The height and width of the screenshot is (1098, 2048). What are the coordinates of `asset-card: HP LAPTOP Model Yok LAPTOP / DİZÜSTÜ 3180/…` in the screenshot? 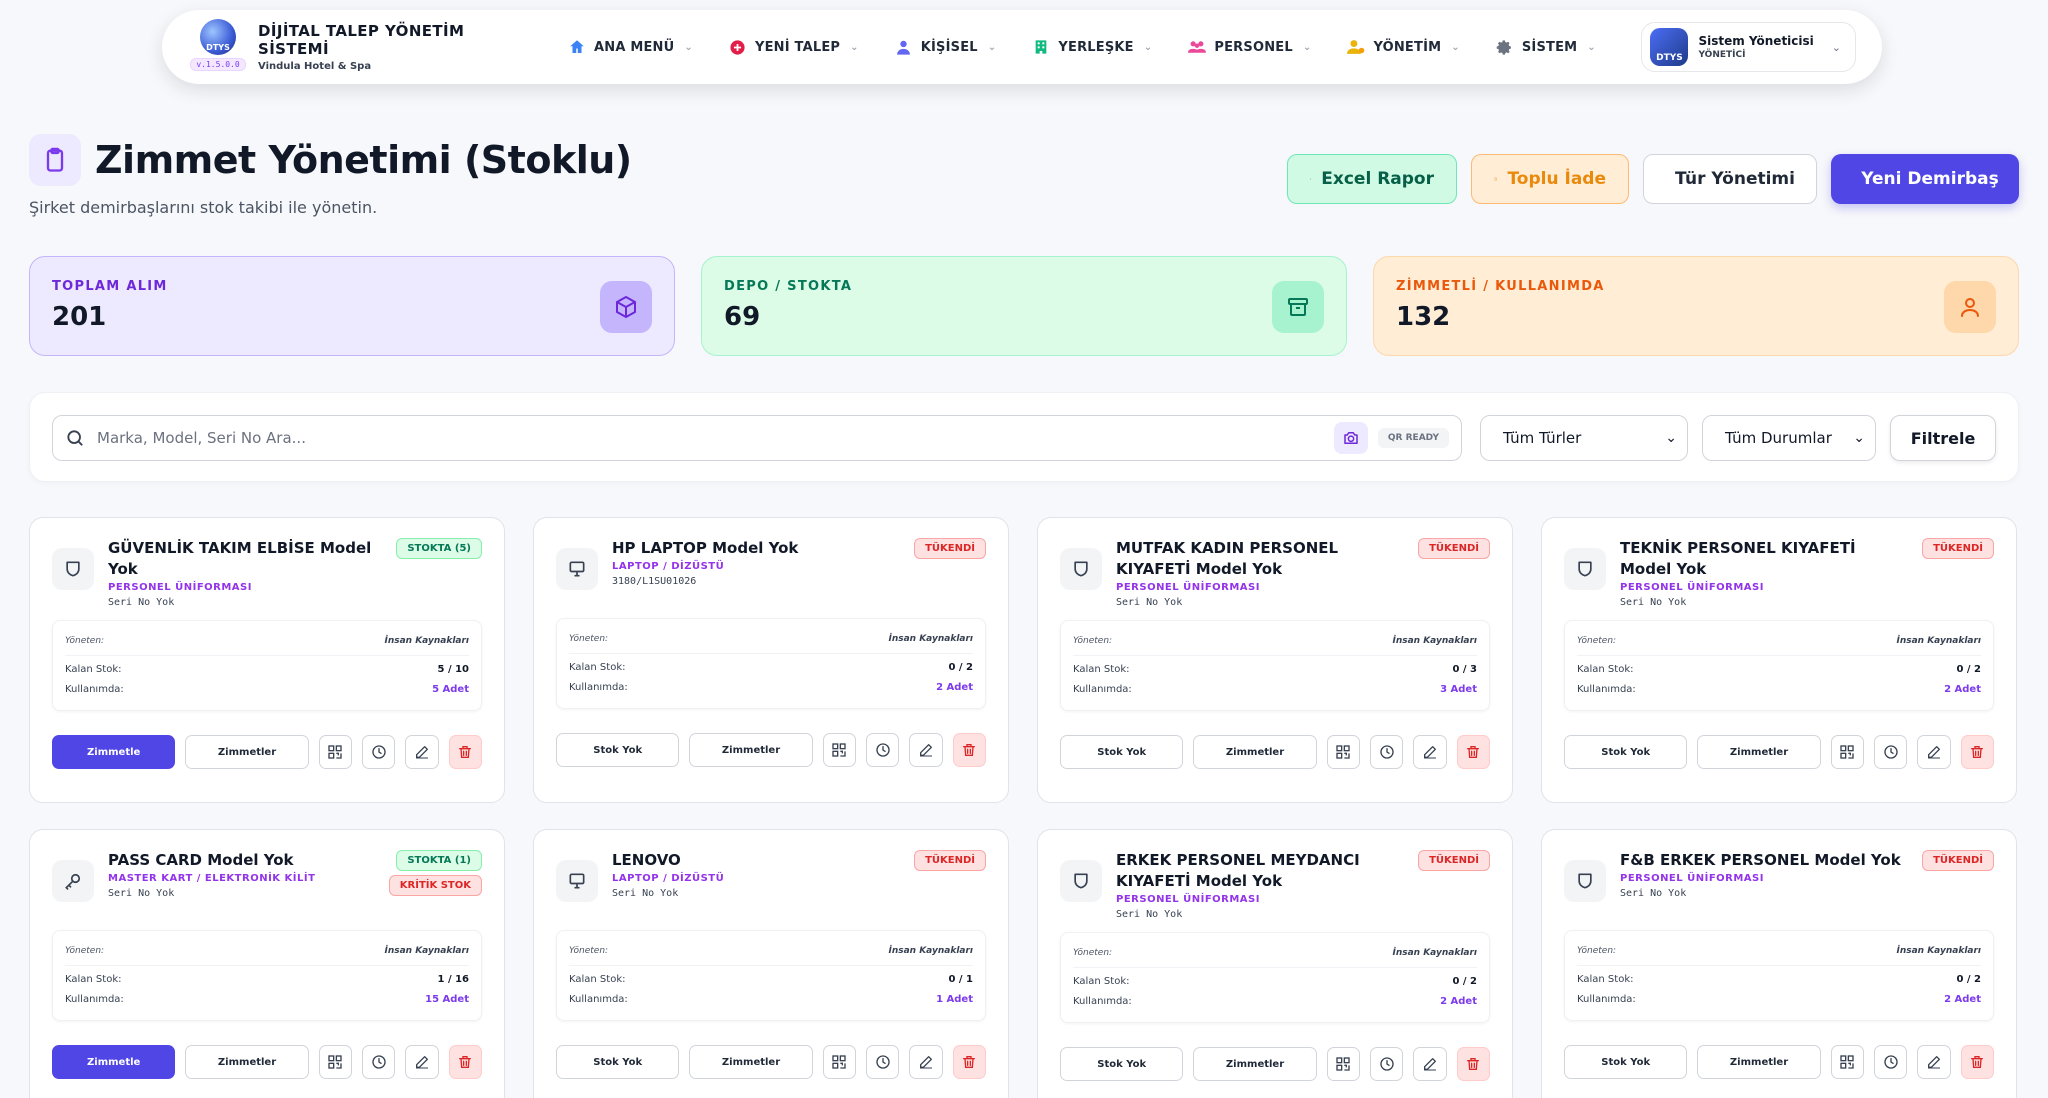 It's located at (771, 660).